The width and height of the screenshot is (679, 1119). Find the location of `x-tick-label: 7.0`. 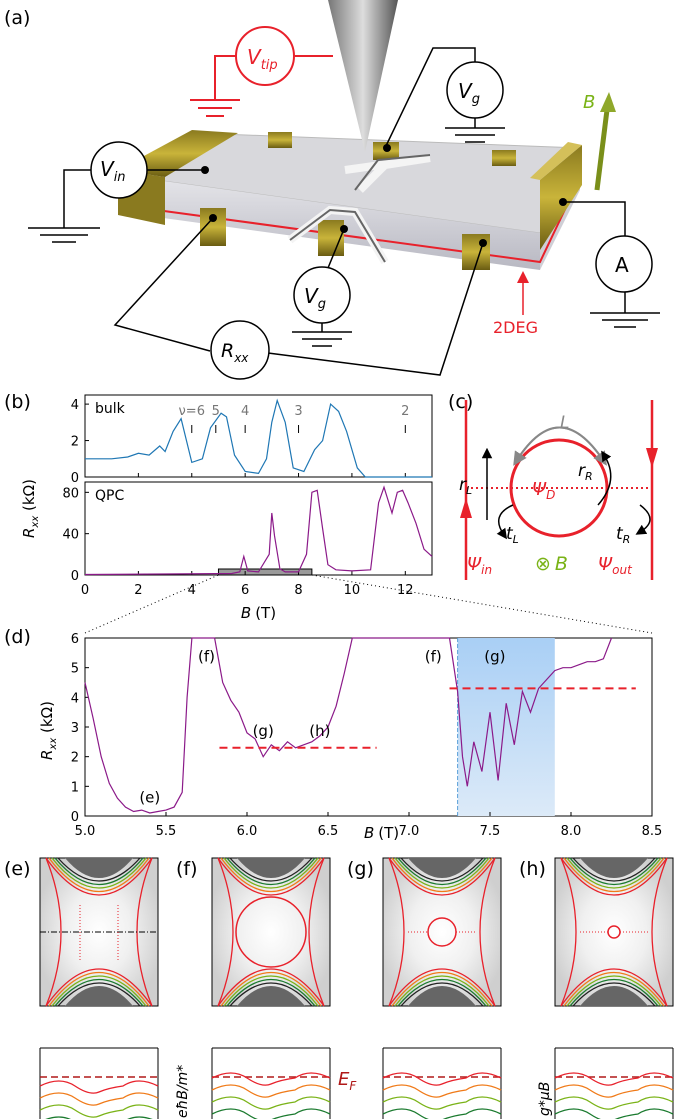

x-tick-label: 7.0 is located at coordinates (409, 831).